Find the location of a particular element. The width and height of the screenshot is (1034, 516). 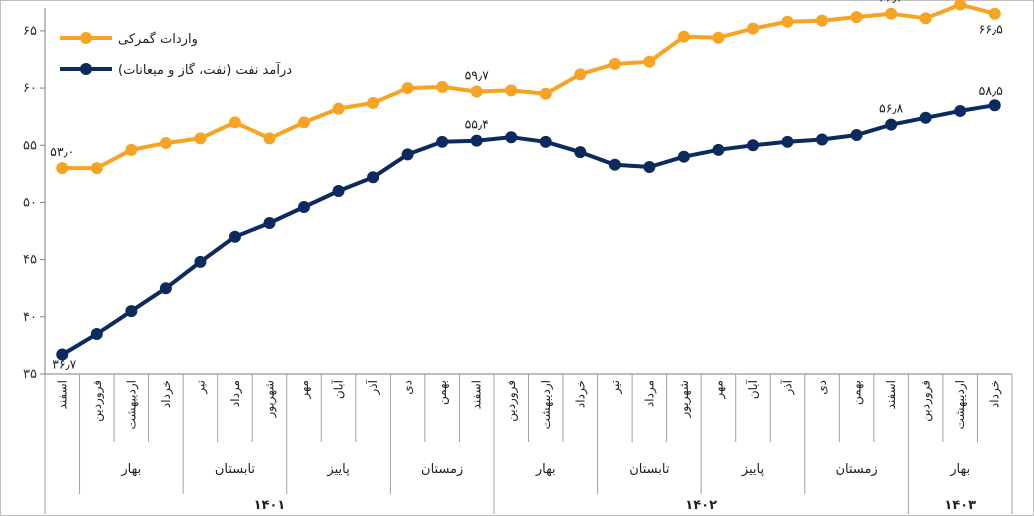

y-tick-label: ۶۵ is located at coordinates (30, 31).